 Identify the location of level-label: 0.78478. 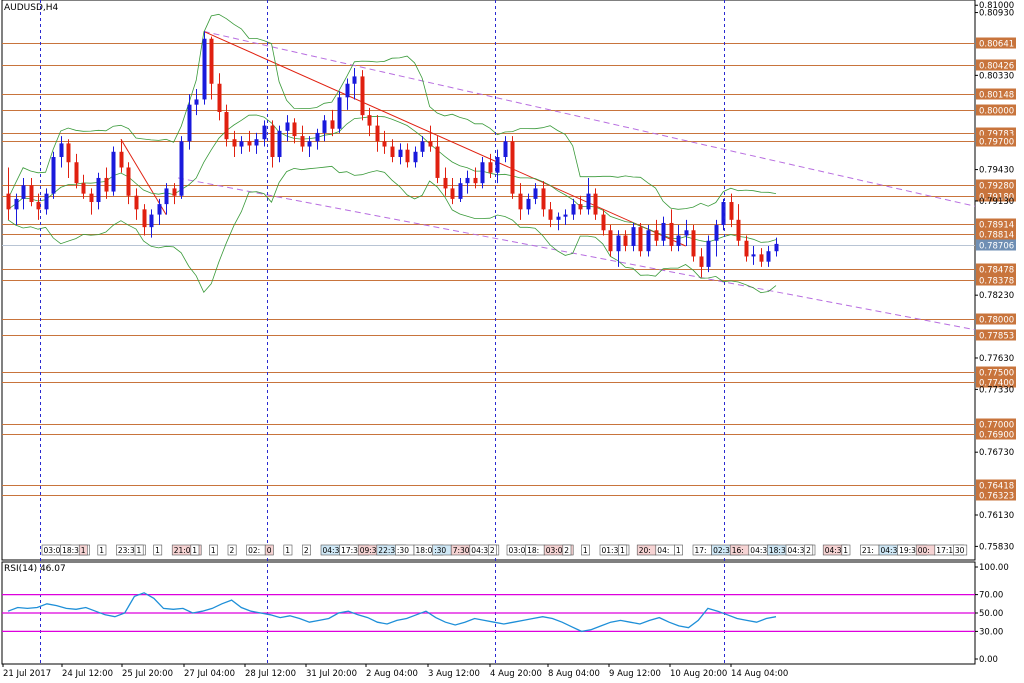
(996, 271).